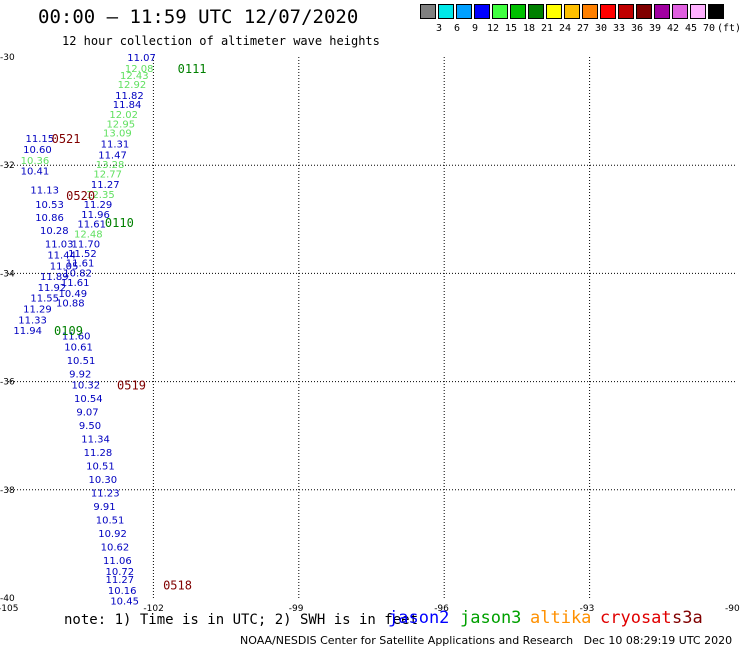 This screenshot has width=740, height=650. I want to click on scale-label: 36, so click(637, 28).